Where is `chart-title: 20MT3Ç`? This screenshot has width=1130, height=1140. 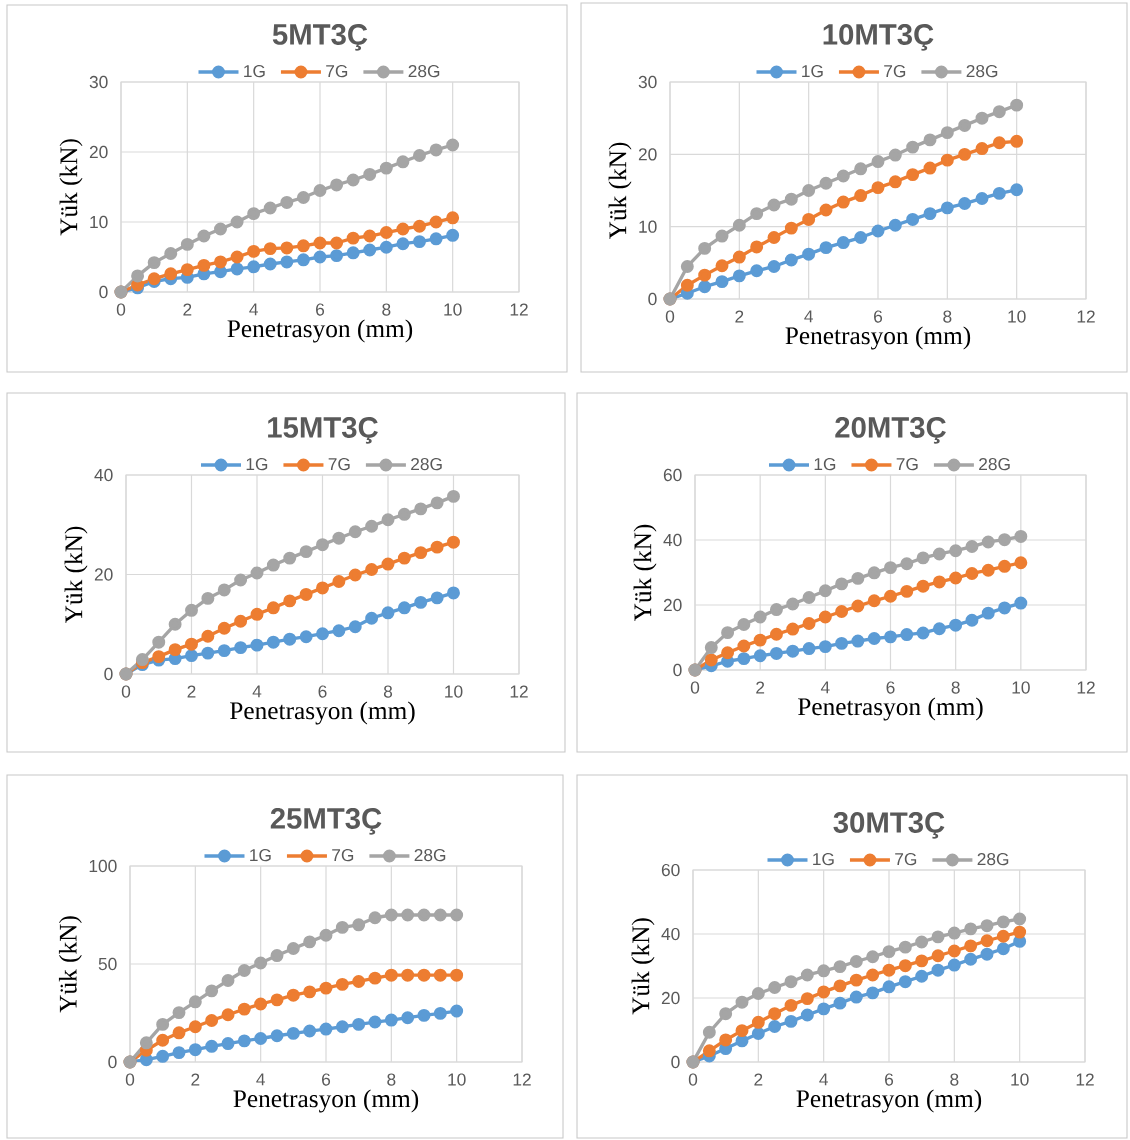
chart-title: 20MT3Ç is located at coordinates (890, 430).